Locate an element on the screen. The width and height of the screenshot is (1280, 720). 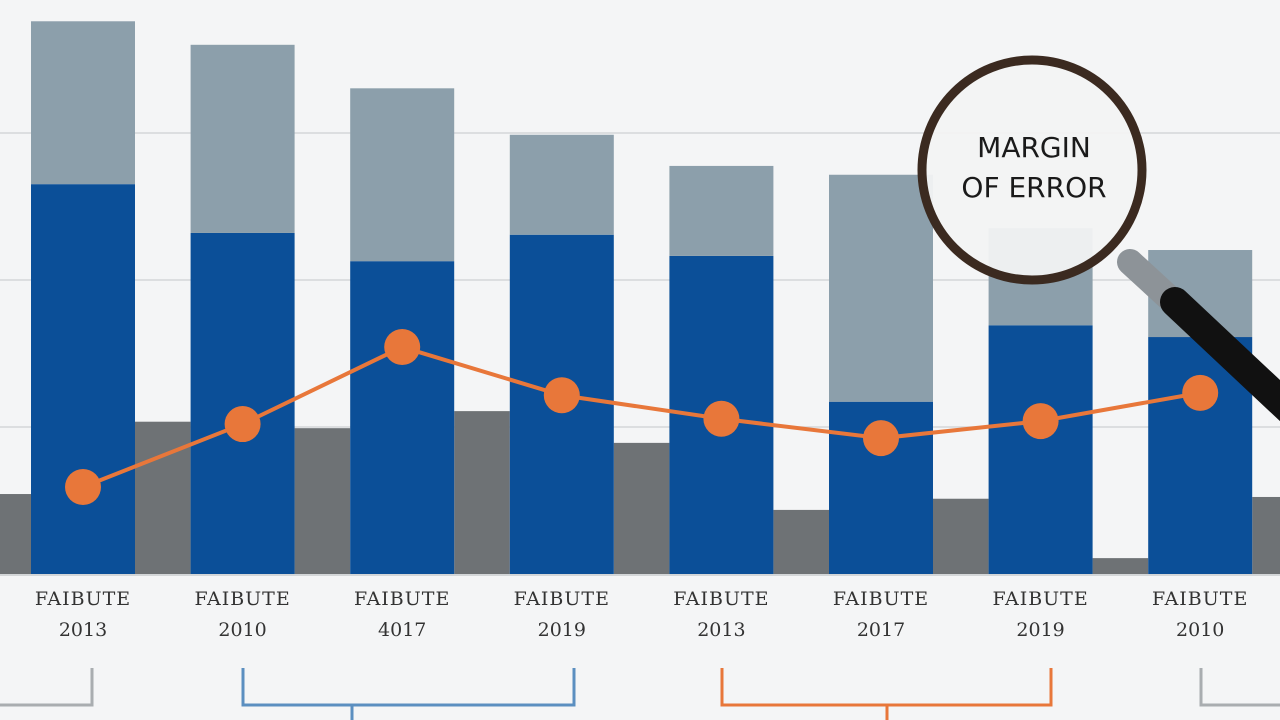
brackets is located at coordinates (640, 694).